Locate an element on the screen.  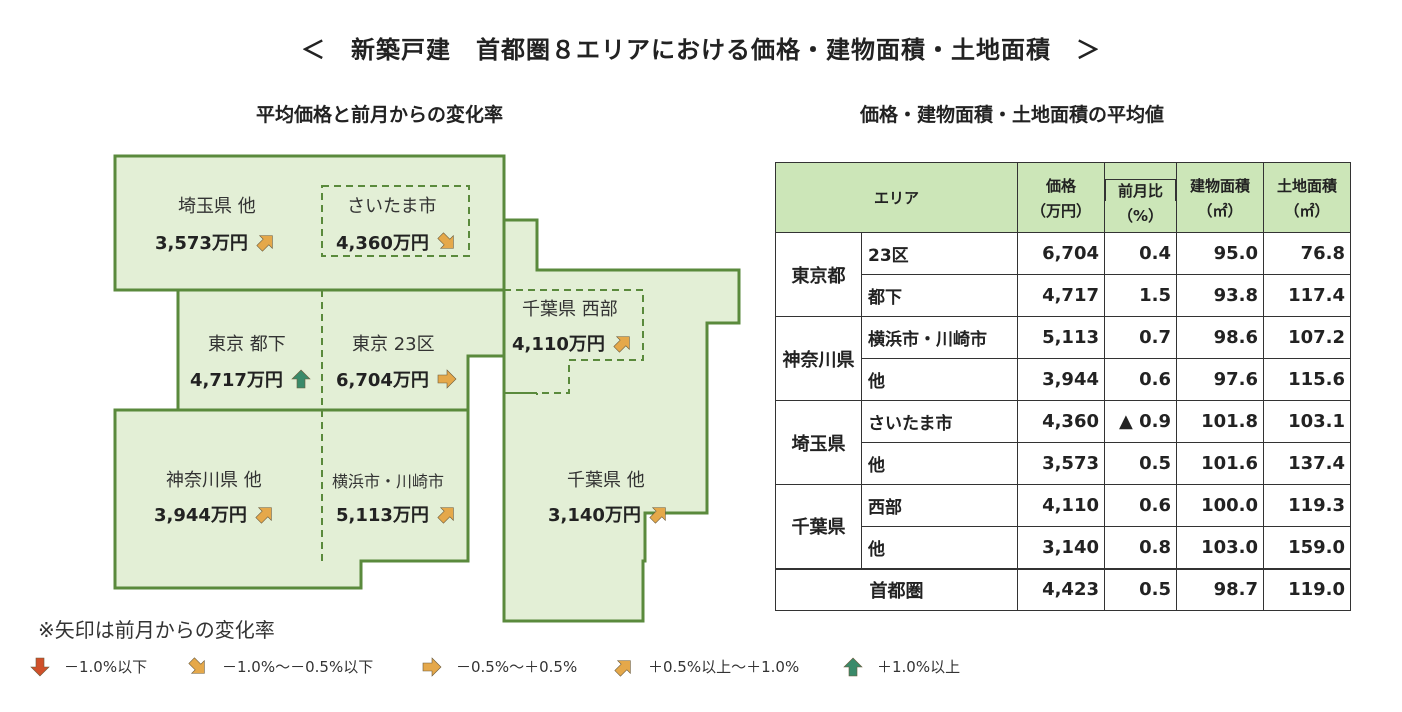
arrow-down-icon is located at coordinates (40, 666).